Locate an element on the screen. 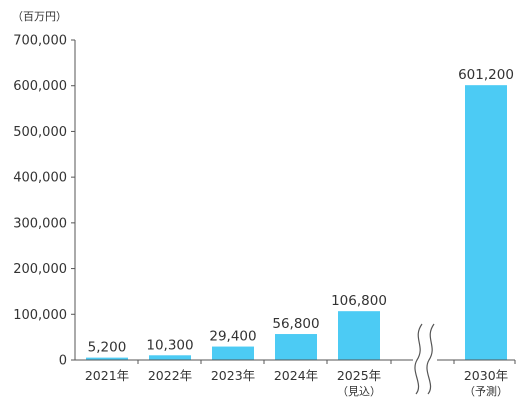 The width and height of the screenshot is (526, 406). x-tick-sublabel: （見込） is located at coordinates (359, 391).